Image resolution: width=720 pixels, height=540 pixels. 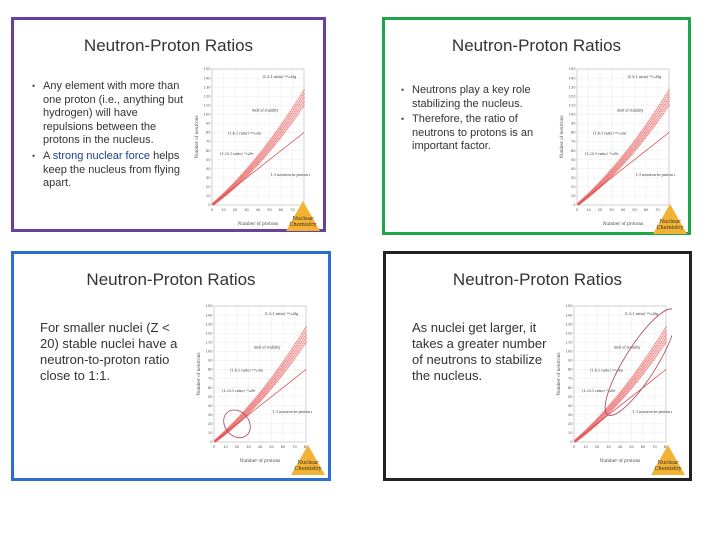 What do you see at coordinates (210, 352) in the screenshot?
I see `y-tick-label: 100` at bounding box center [210, 352].